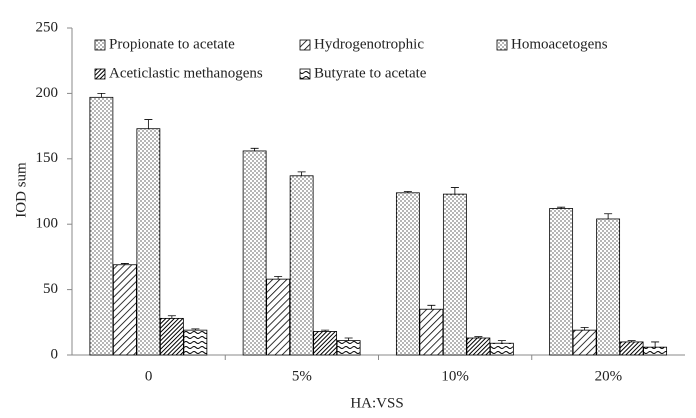 This screenshot has height=418, width=696. I want to click on x-tick-label: 5%, so click(302, 376).